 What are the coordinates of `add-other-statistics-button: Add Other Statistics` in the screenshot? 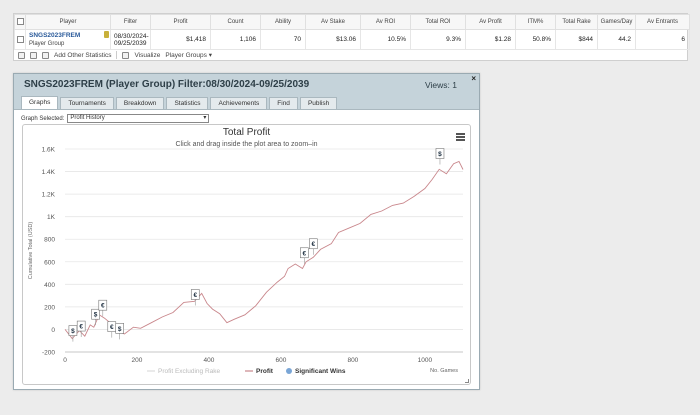 It's located at (83, 55).